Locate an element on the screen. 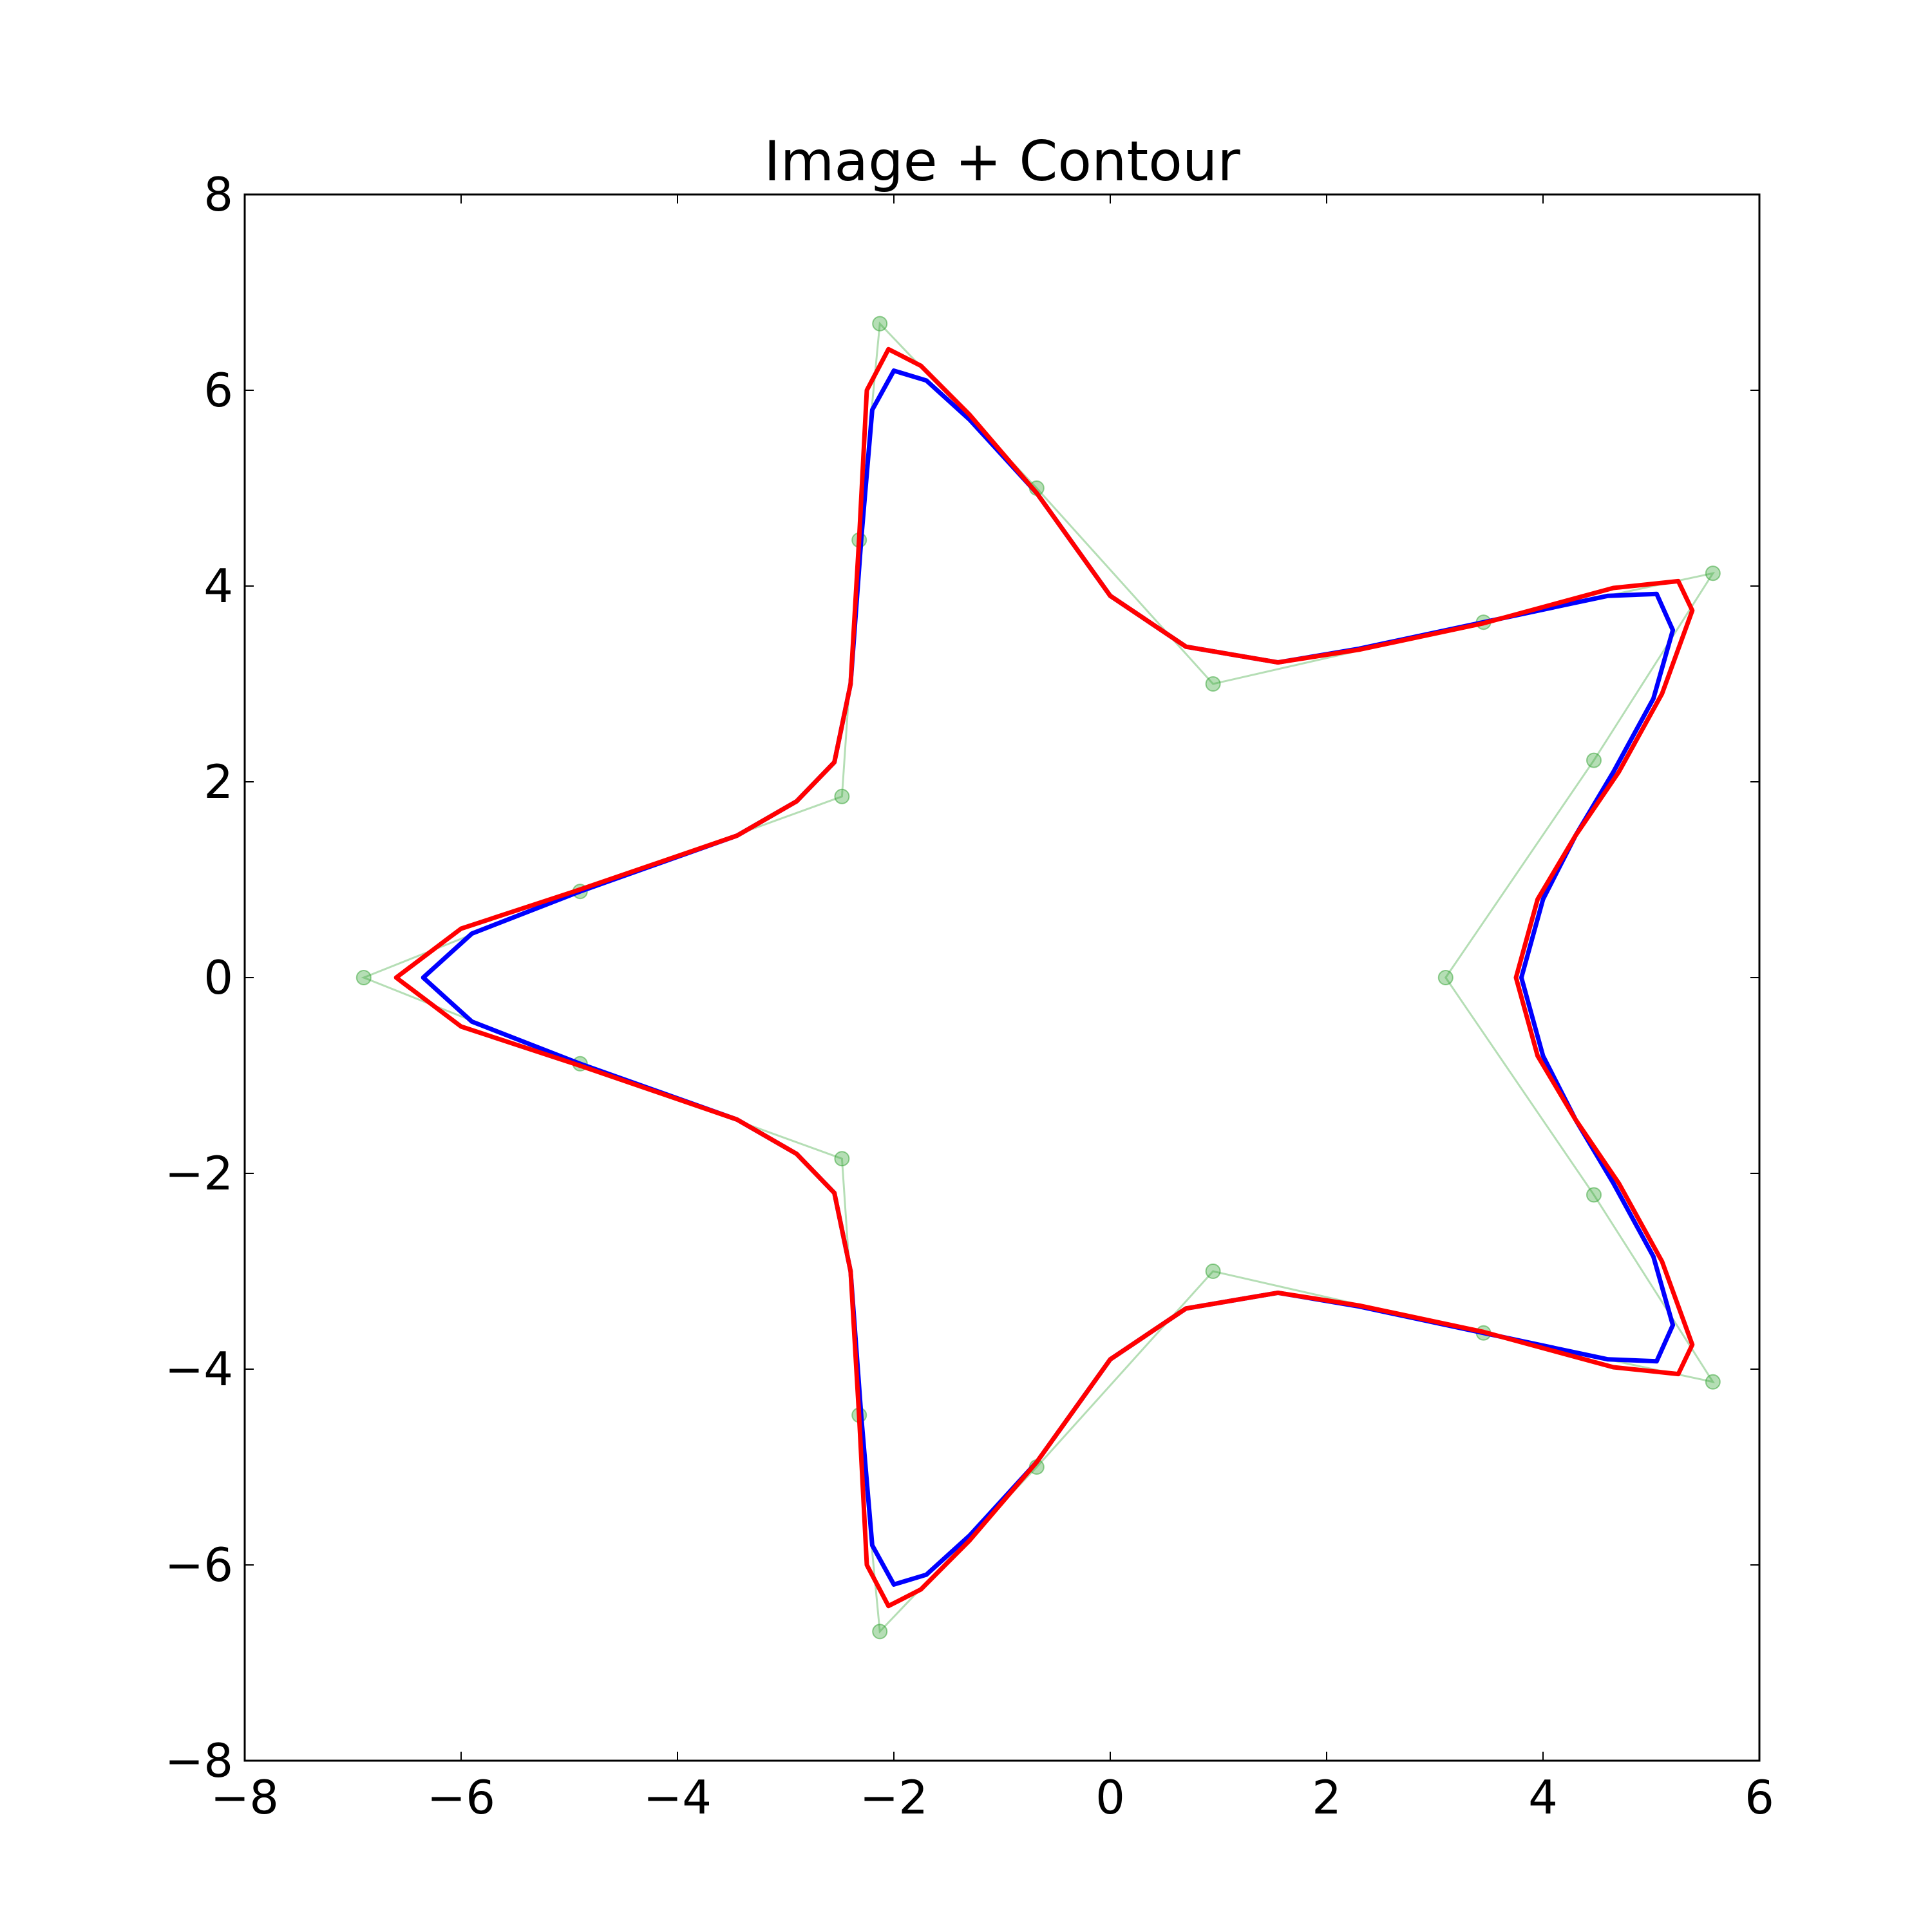 Image resolution: width=1932 pixels, height=1932 pixels. x-tick-label: 0 is located at coordinates (1110, 1797).